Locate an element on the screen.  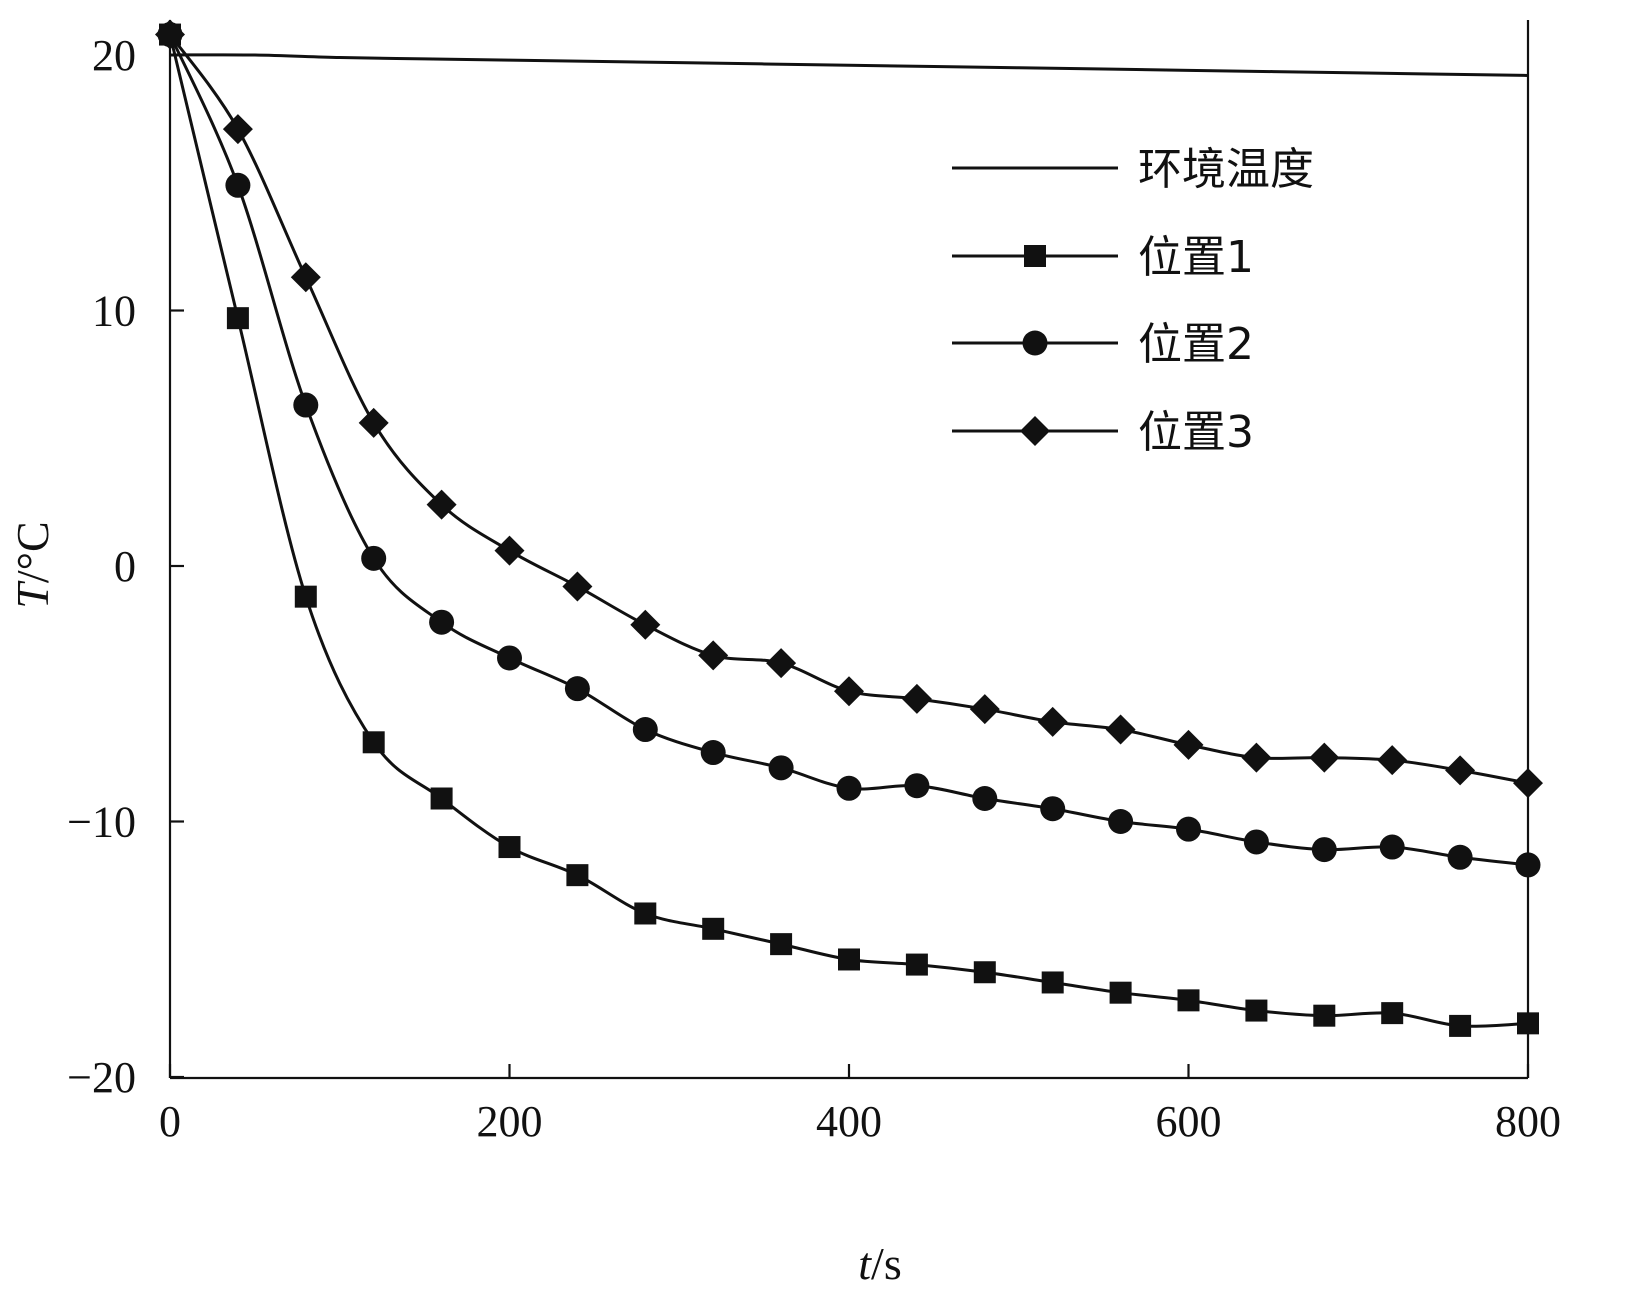
x-tick-label-200: 200 is located at coordinates (510, 1121).